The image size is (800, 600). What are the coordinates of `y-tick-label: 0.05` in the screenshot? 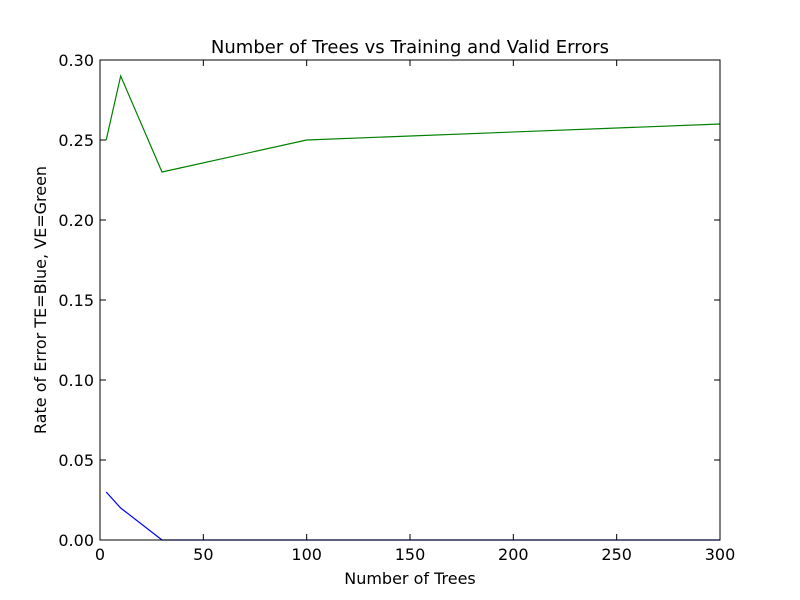 It's located at (76, 460).